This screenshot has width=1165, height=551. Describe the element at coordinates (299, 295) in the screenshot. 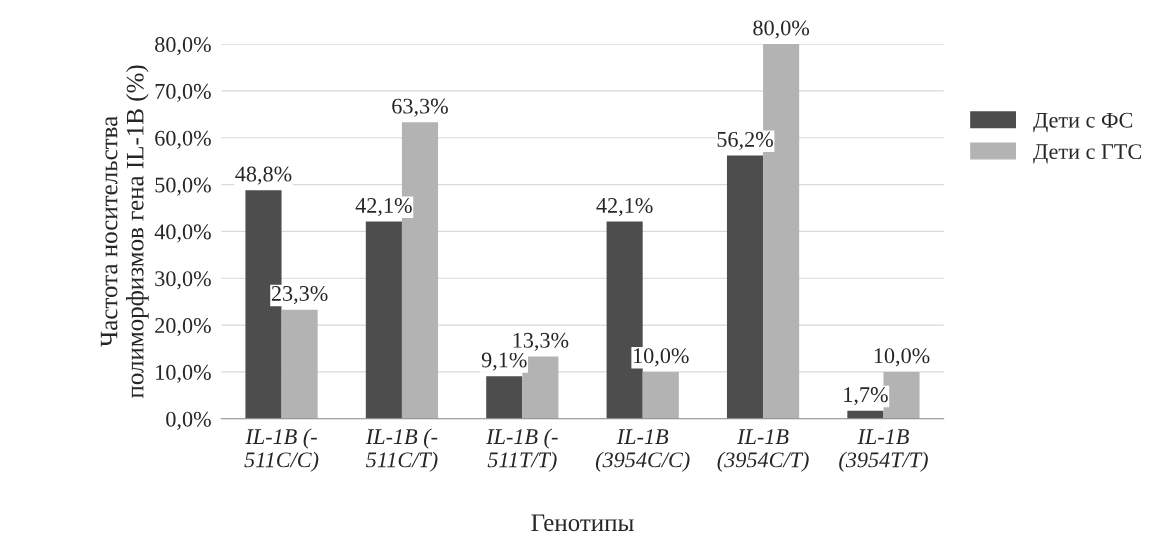

I see `data-label: 23,3%` at that location.